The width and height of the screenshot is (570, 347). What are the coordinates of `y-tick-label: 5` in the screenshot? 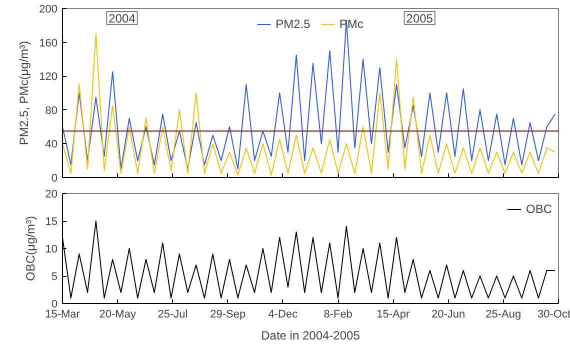 It's located at (54, 277).